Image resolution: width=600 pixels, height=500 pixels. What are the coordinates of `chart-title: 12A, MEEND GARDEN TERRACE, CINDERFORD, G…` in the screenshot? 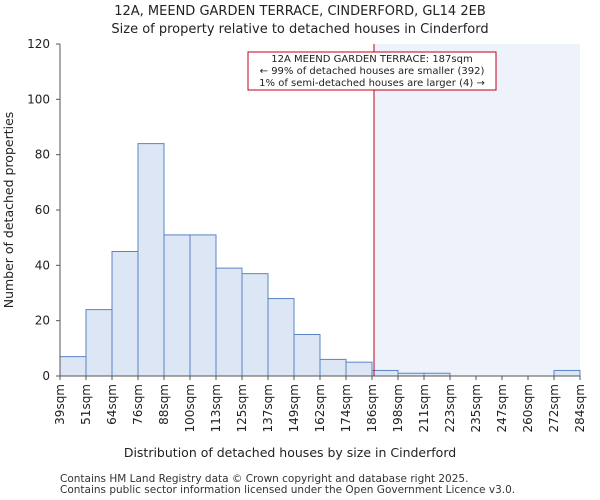 It's located at (300, 11).